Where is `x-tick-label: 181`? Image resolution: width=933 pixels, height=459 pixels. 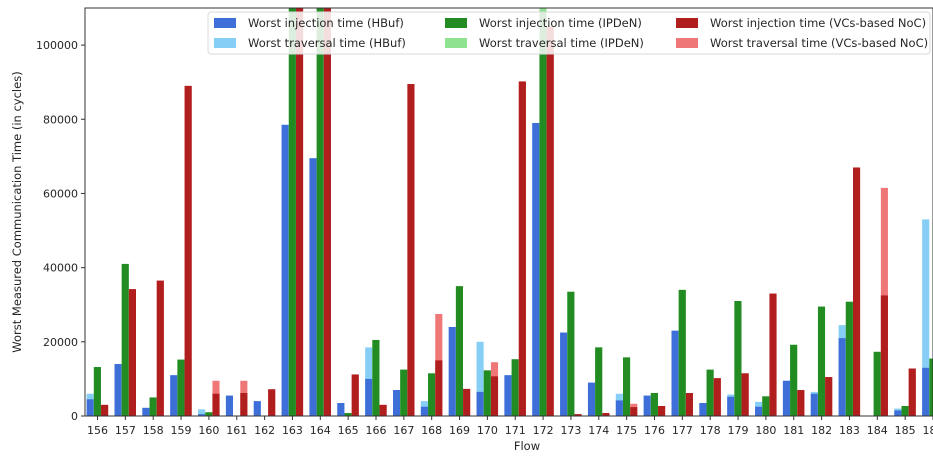
x-tick-label: 181 is located at coordinates (793, 430).